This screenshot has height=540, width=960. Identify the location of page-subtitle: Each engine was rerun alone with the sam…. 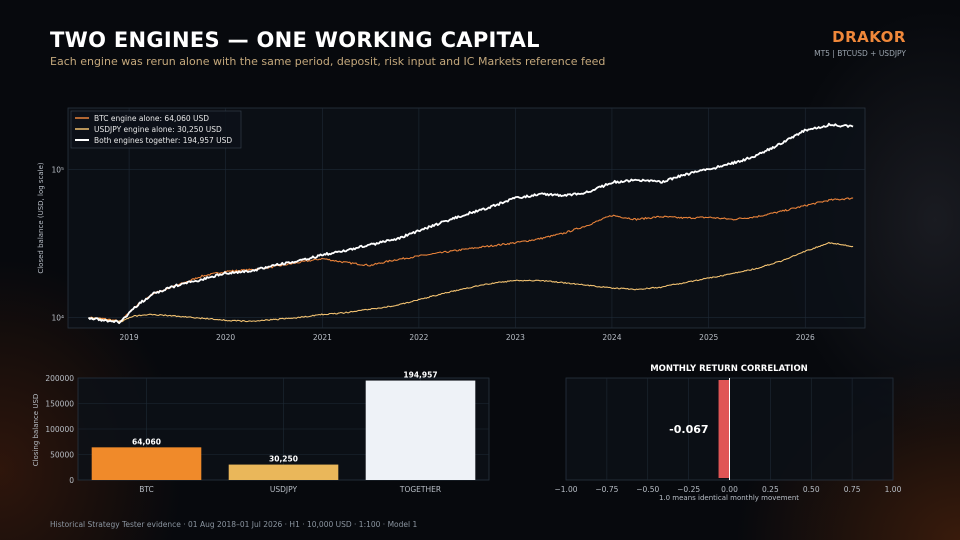
(328, 61).